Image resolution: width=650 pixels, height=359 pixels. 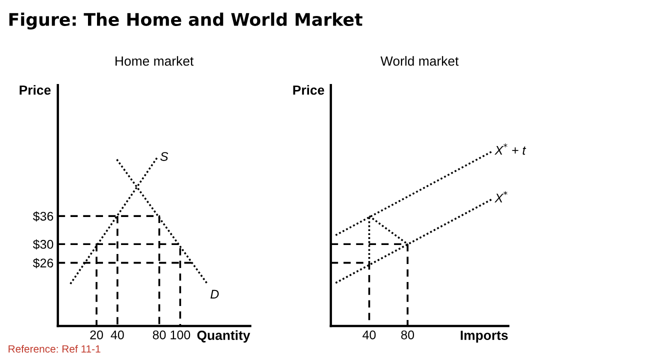 I want to click on x-axis-title: Imports, so click(x=484, y=336).